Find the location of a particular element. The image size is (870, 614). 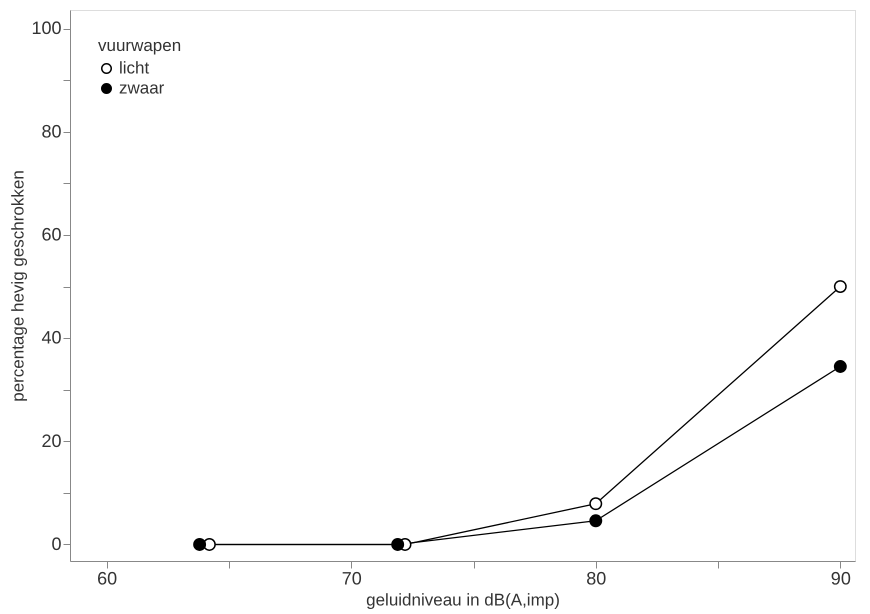

x-tick-label: 80 is located at coordinates (596, 578).